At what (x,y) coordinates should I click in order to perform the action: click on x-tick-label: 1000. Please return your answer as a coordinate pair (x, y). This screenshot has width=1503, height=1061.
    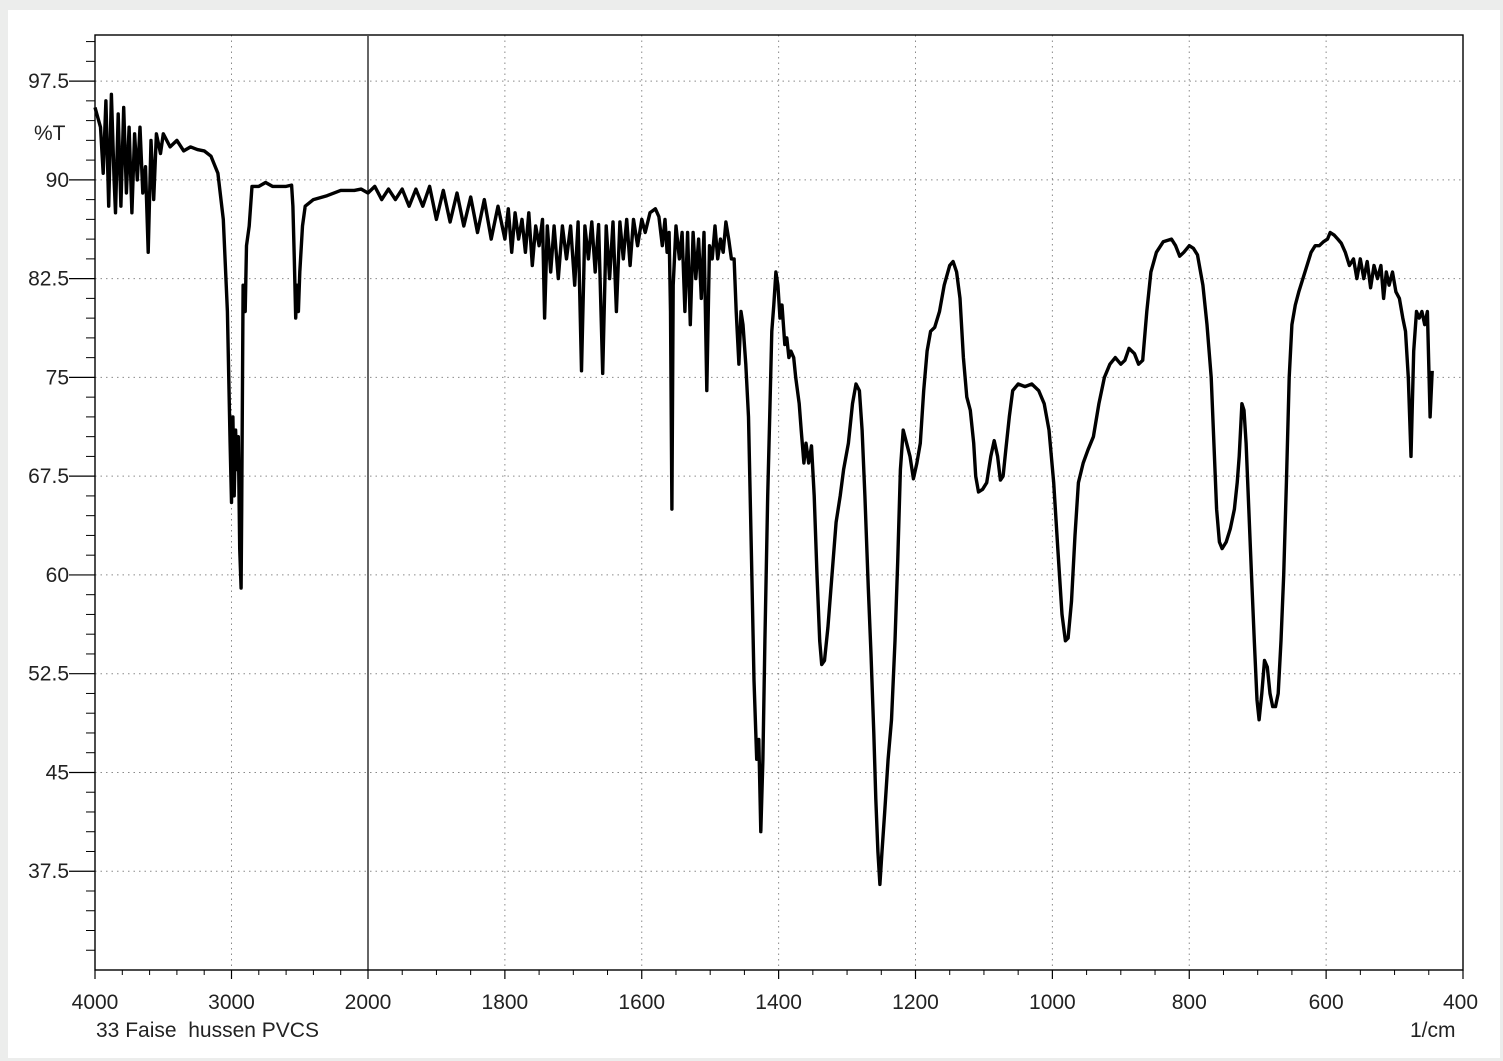
    Looking at the image, I should click on (1052, 1002).